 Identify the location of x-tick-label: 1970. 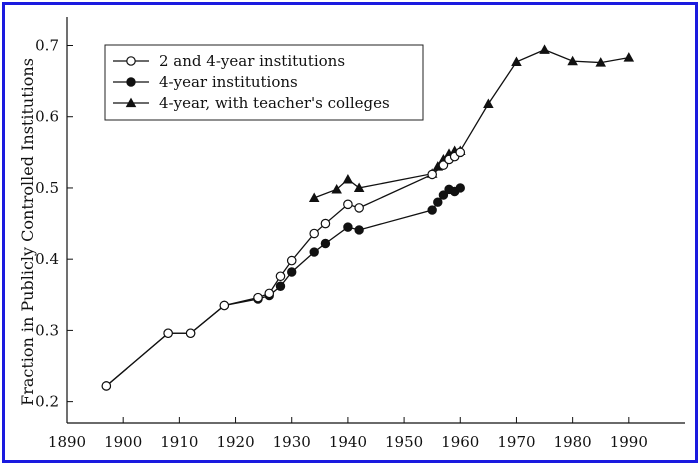
(516, 442).